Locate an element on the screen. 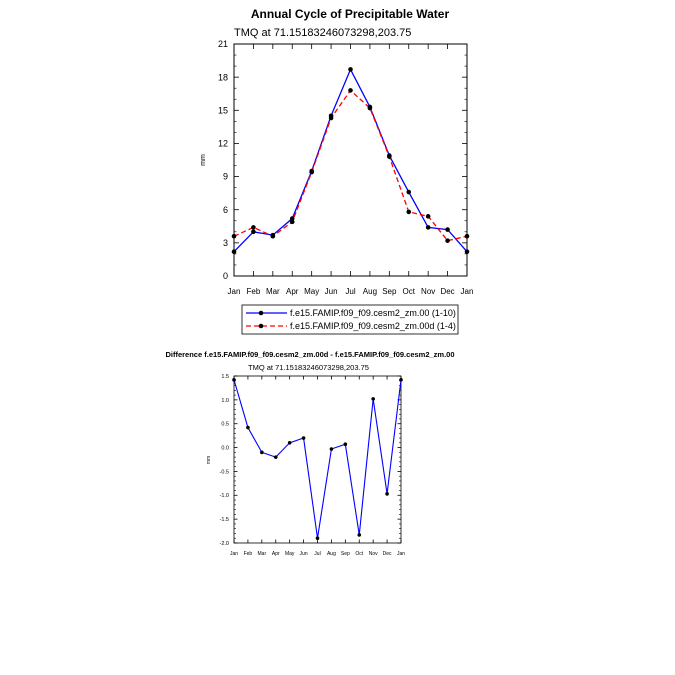  y-tick-label: 1.5 is located at coordinates (225, 377).